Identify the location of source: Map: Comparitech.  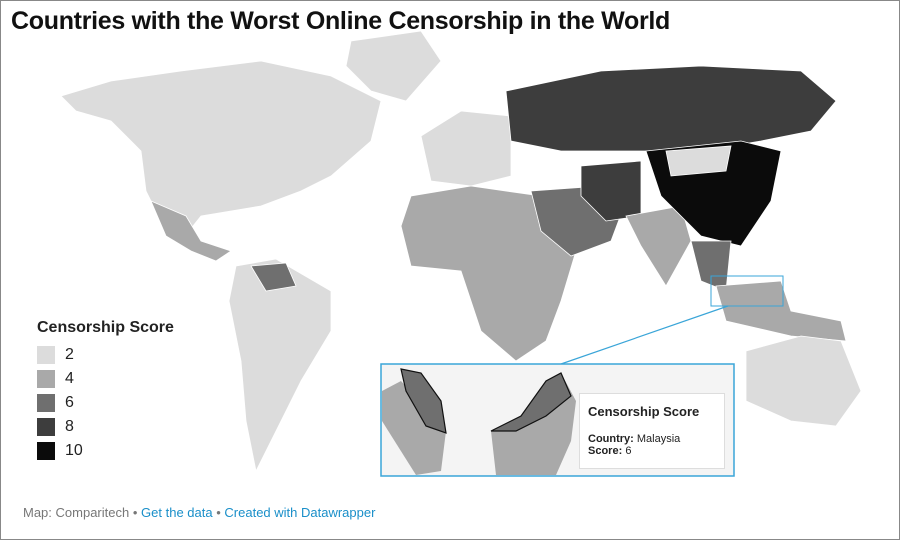
(76, 512).